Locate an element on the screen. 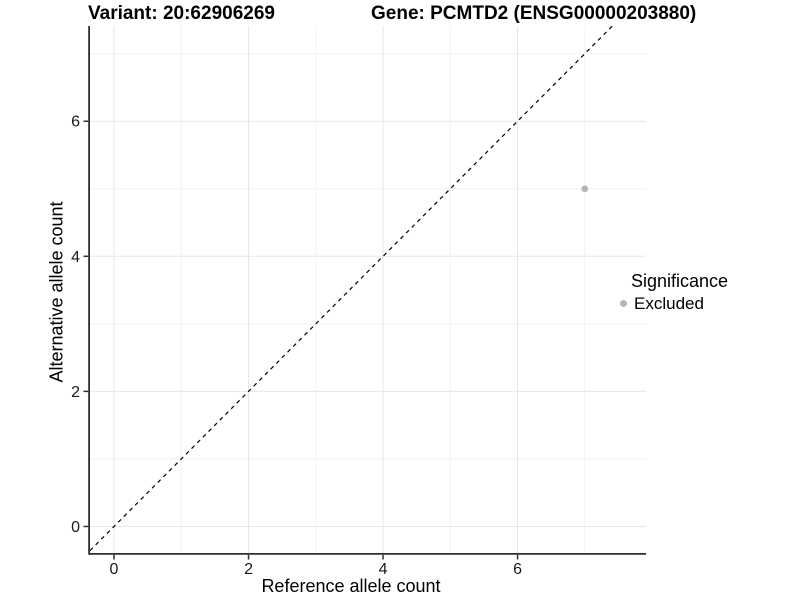 The height and width of the screenshot is (600, 800). data-point is located at coordinates (585, 189).